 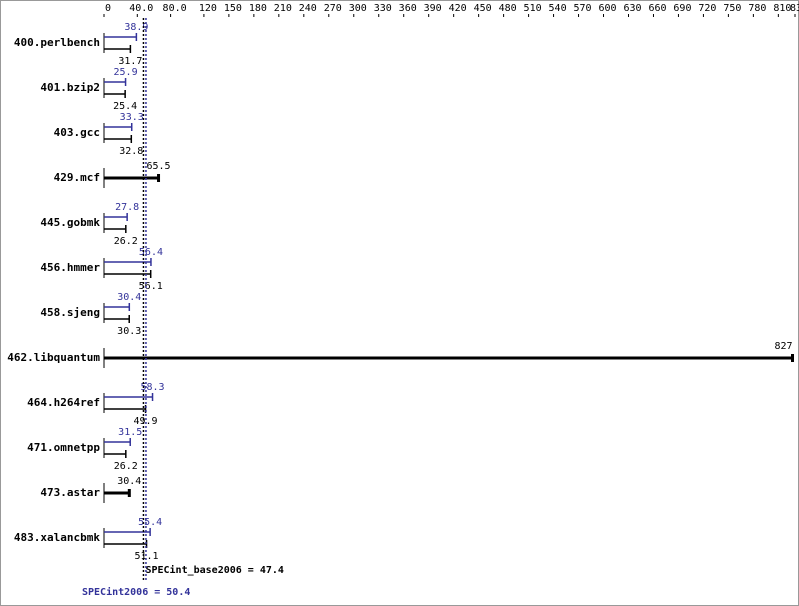 What do you see at coordinates (136, 27) in the screenshot?
I see `value-label: 38.9` at bounding box center [136, 27].